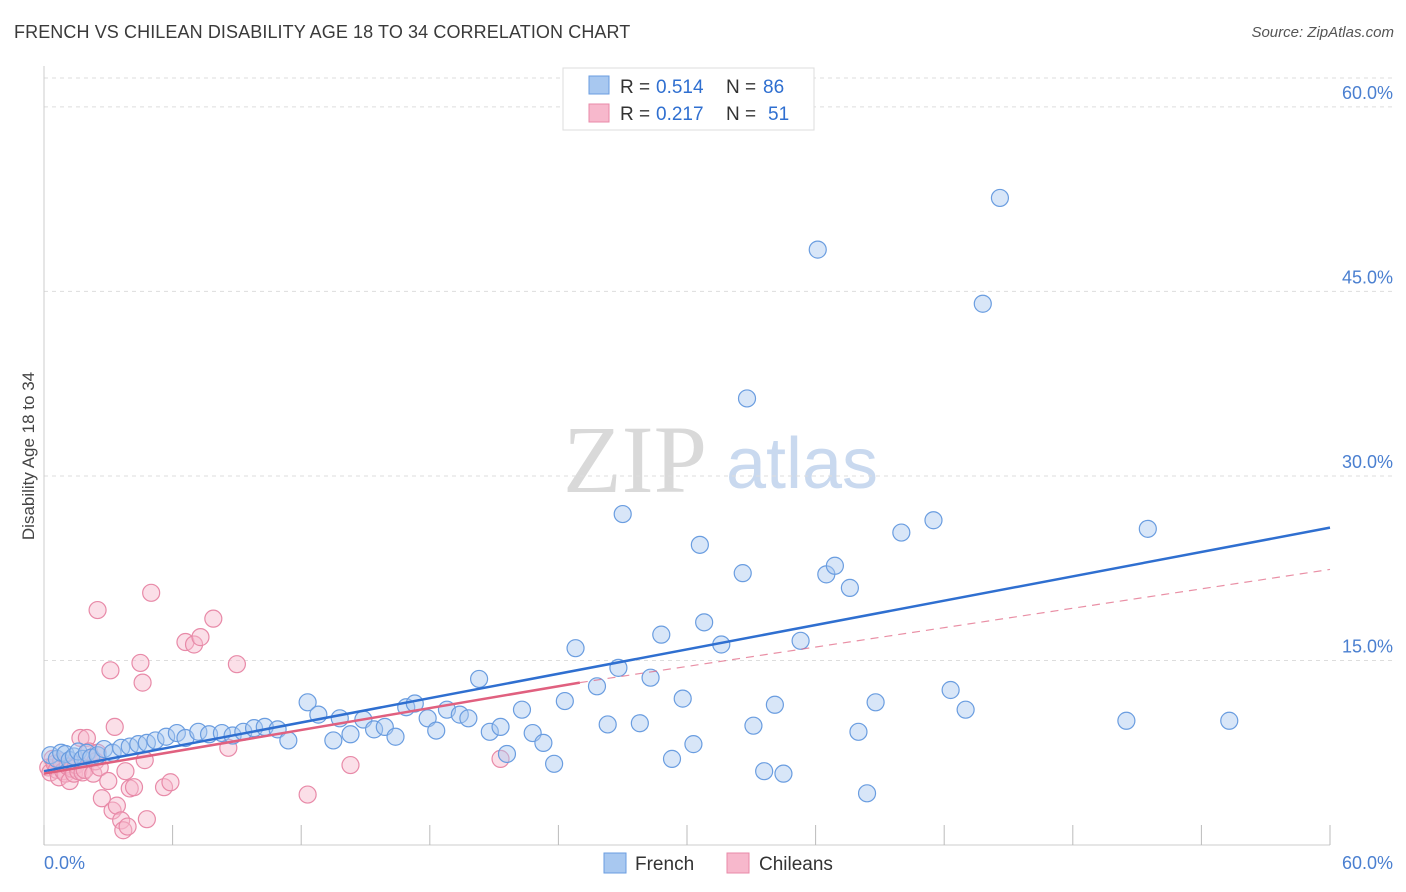 The image size is (1406, 892). Describe the element at coordinates (28, 456) in the screenshot. I see `y-axis-label: Disability Age 18 to 34` at that location.